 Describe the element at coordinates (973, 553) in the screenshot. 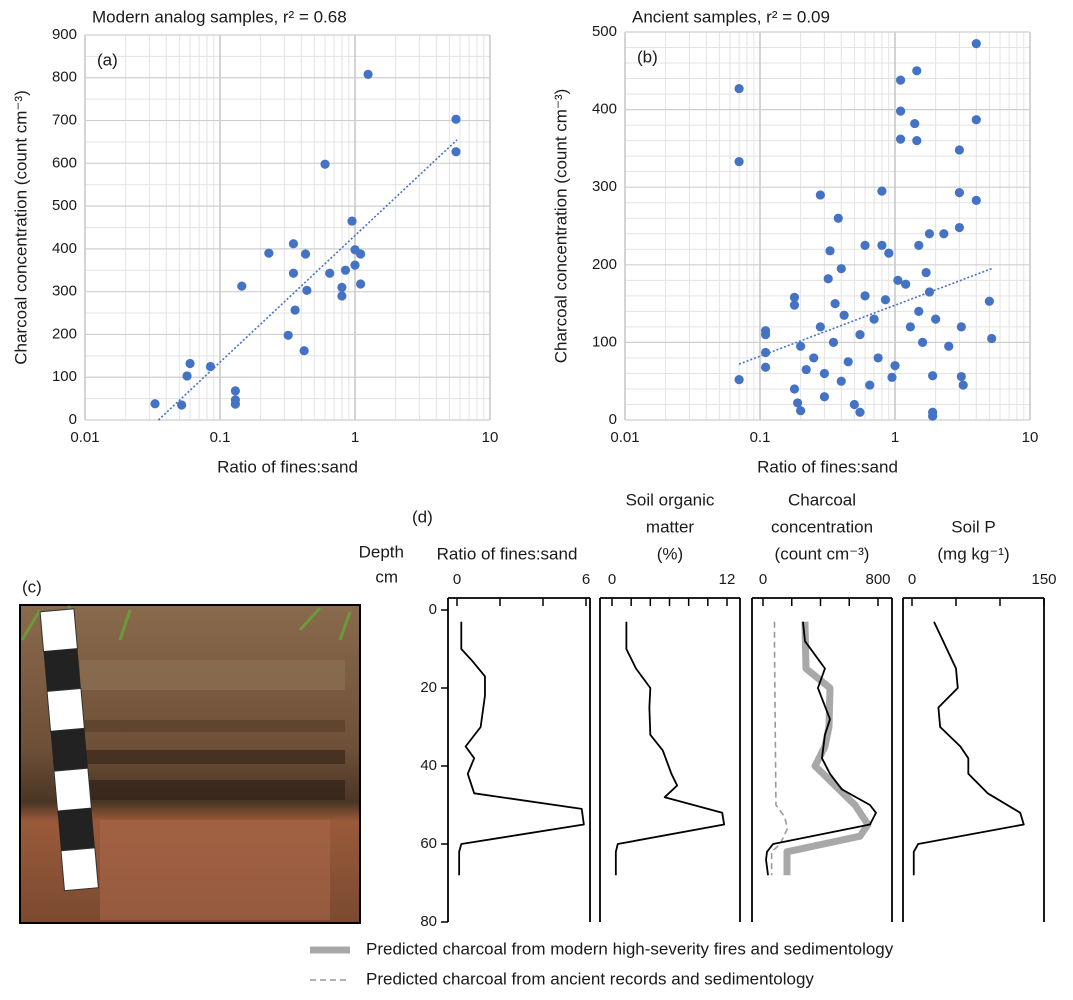

I see `panel-title: (mg kg⁻¹)` at that location.